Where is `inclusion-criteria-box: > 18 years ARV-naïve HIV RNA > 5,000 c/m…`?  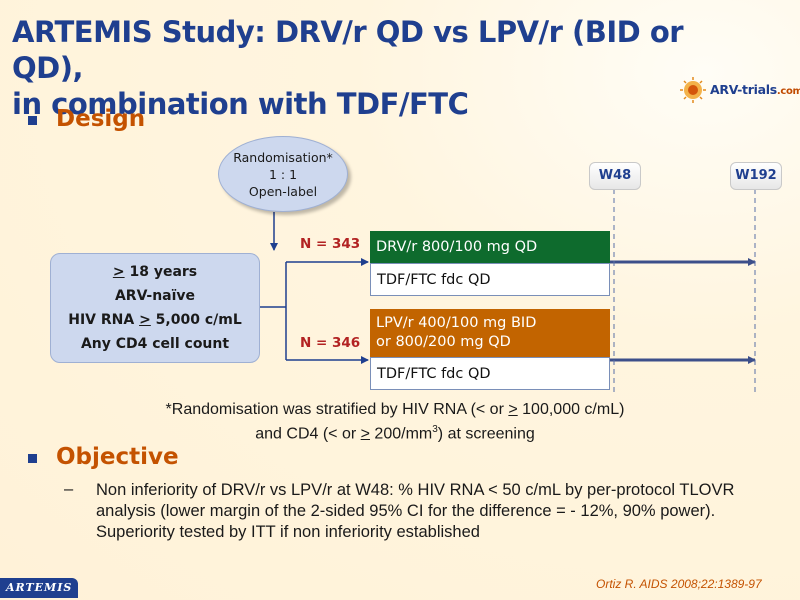 inclusion-criteria-box: > 18 years ARV-naïve HIV RNA > 5,000 c/m… is located at coordinates (155, 308).